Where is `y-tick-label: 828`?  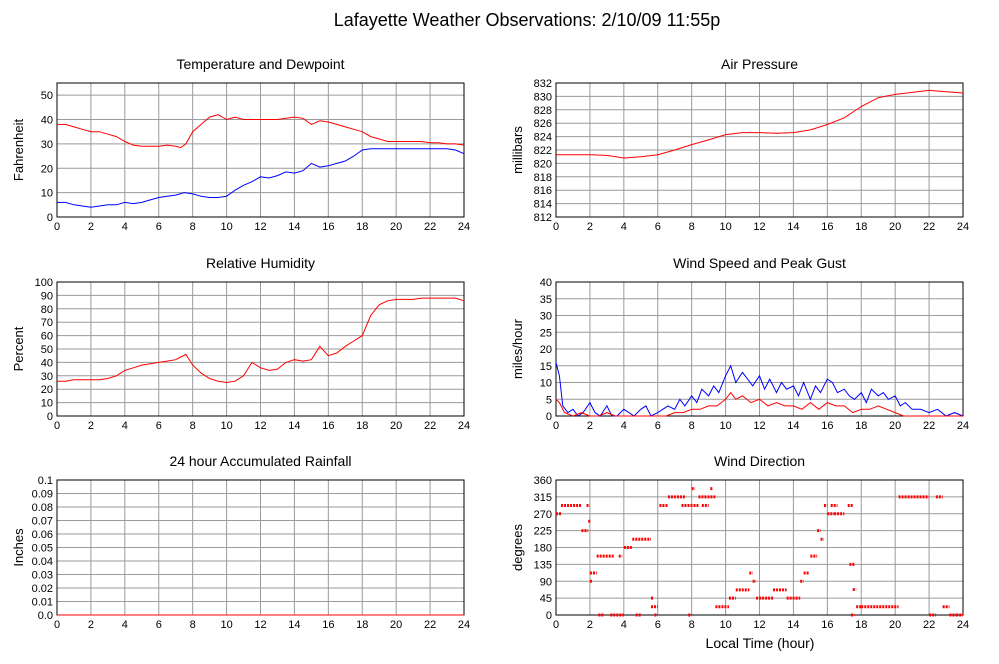
y-tick-label: 828 is located at coordinates (543, 111).